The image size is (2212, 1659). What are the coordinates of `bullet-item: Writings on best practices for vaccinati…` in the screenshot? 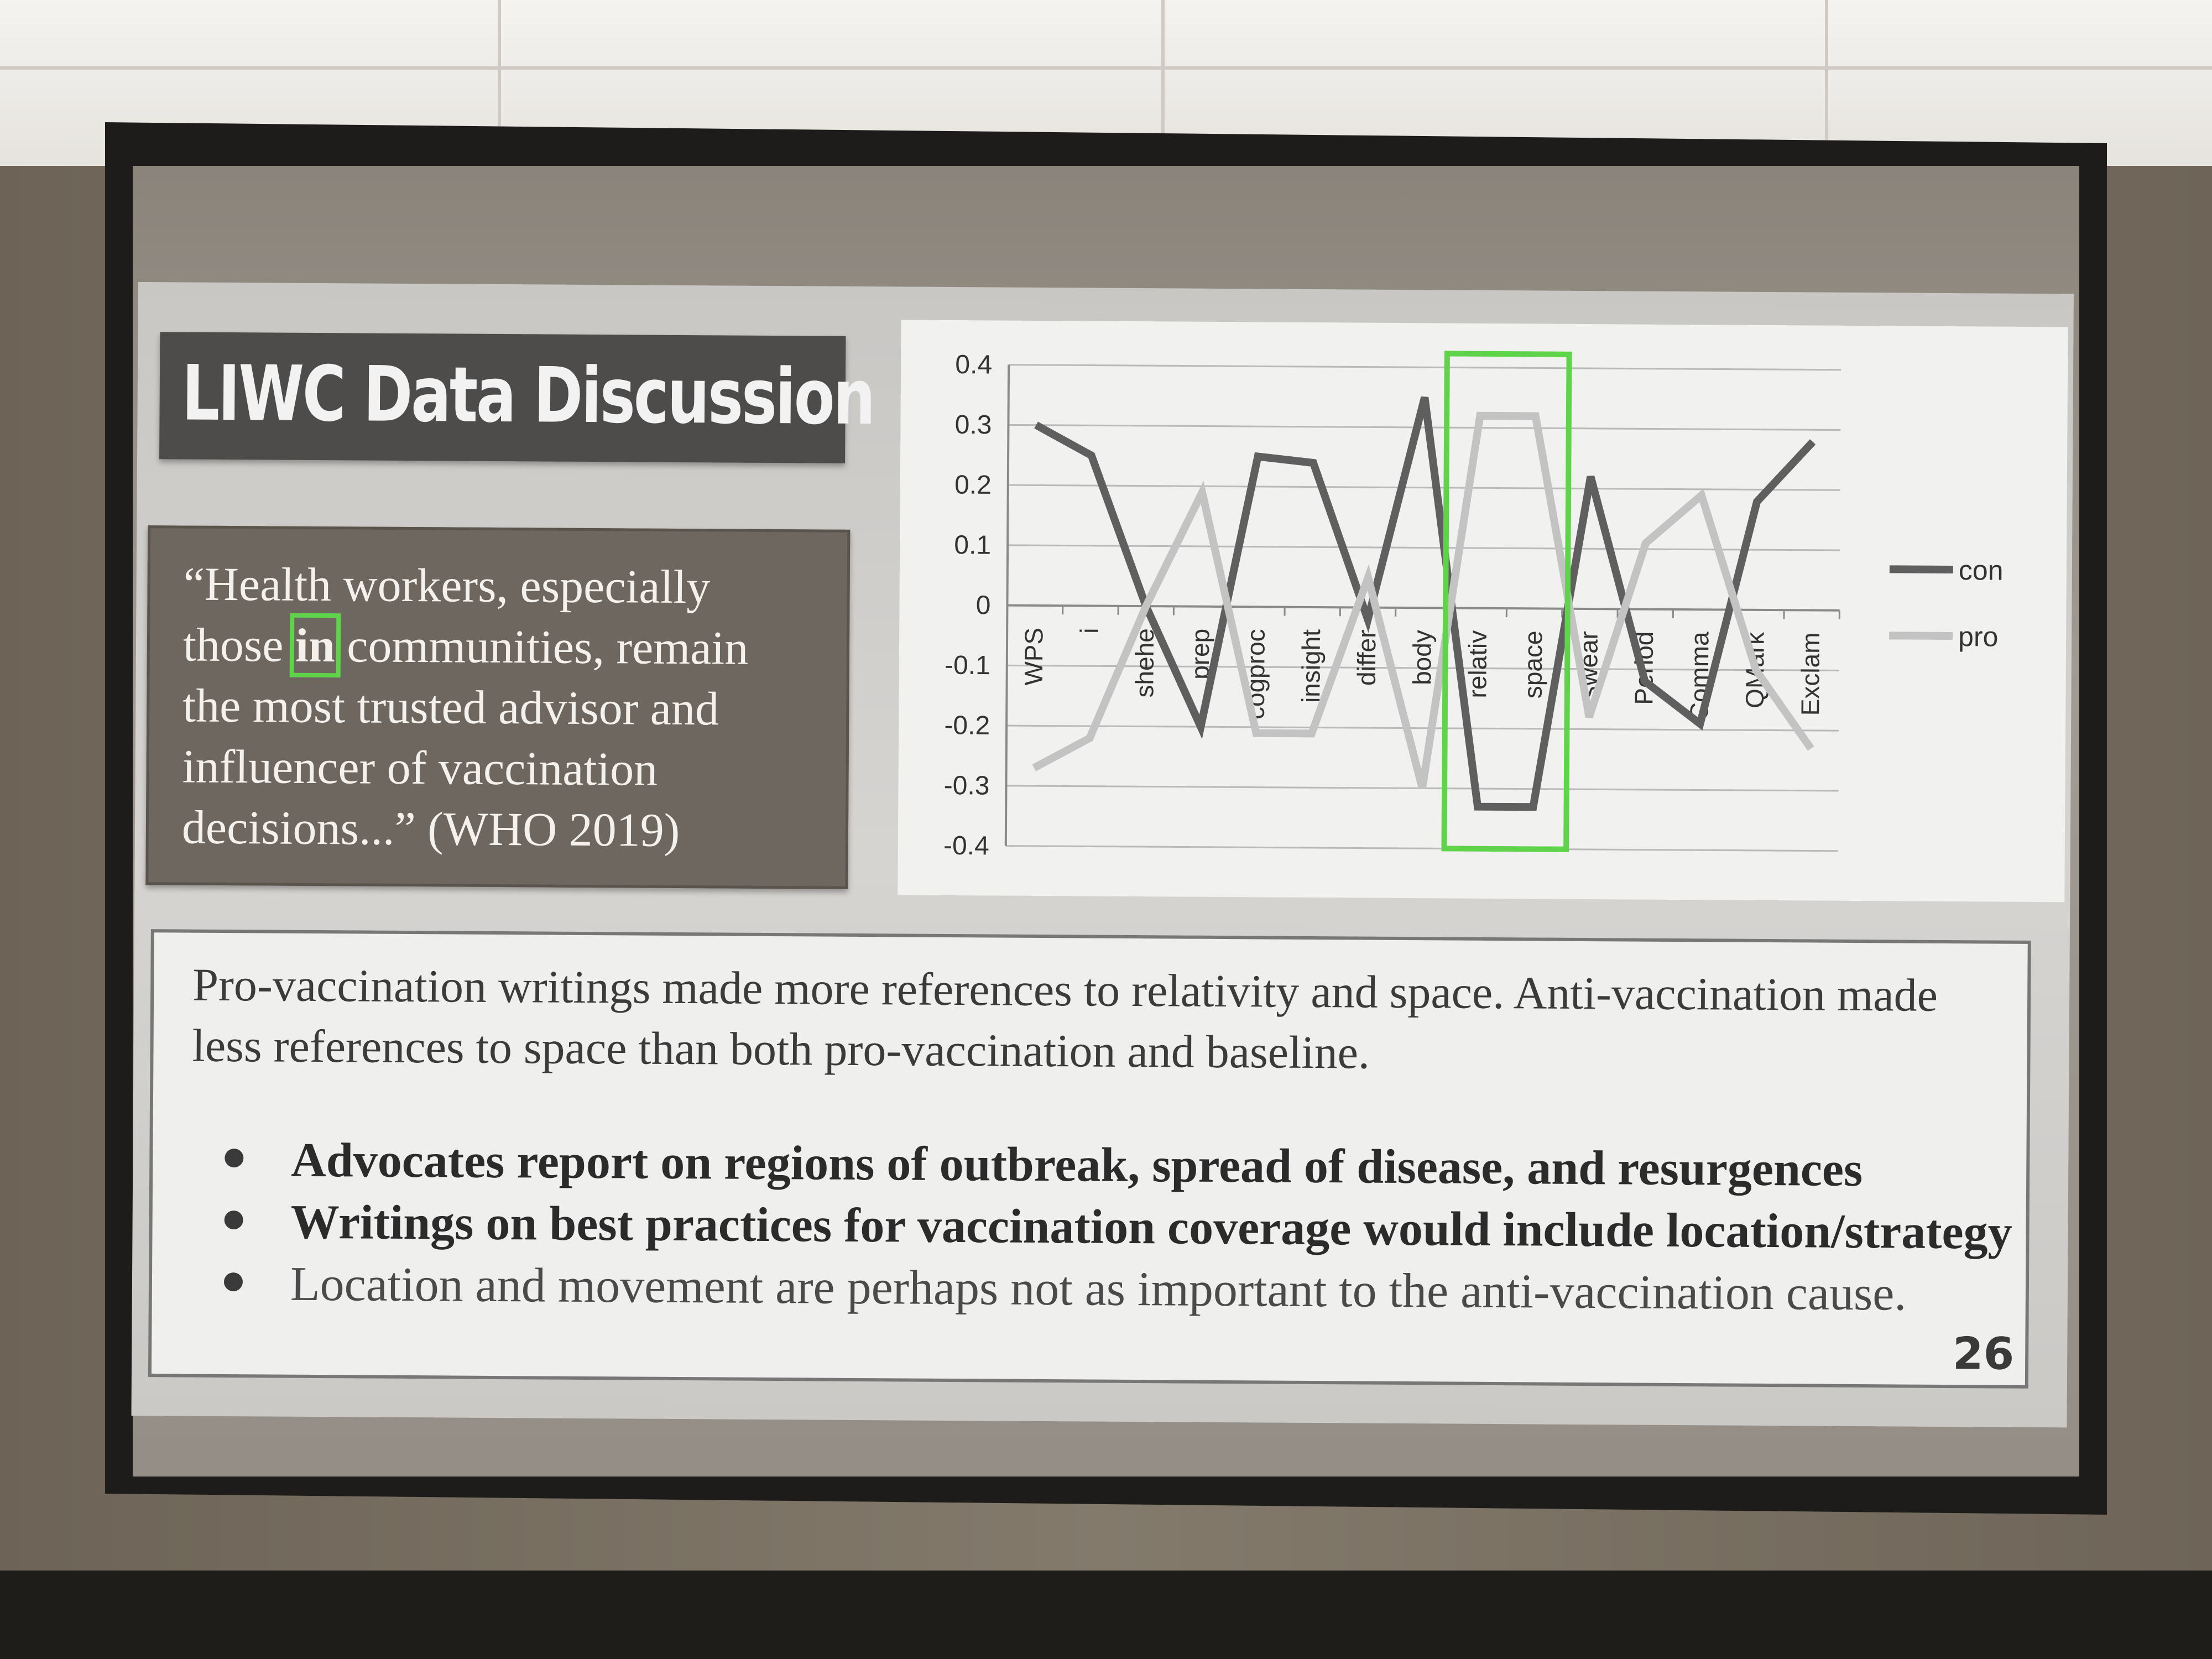 It's located at (1112, 1231).